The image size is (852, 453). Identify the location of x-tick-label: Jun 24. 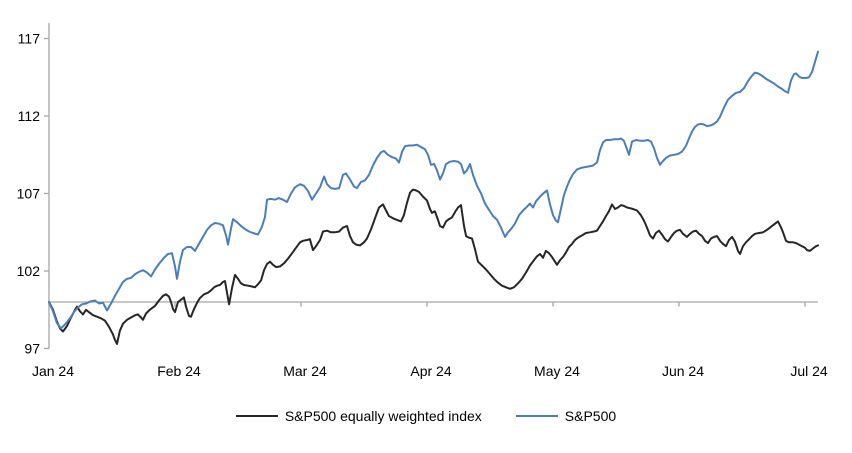
(683, 371).